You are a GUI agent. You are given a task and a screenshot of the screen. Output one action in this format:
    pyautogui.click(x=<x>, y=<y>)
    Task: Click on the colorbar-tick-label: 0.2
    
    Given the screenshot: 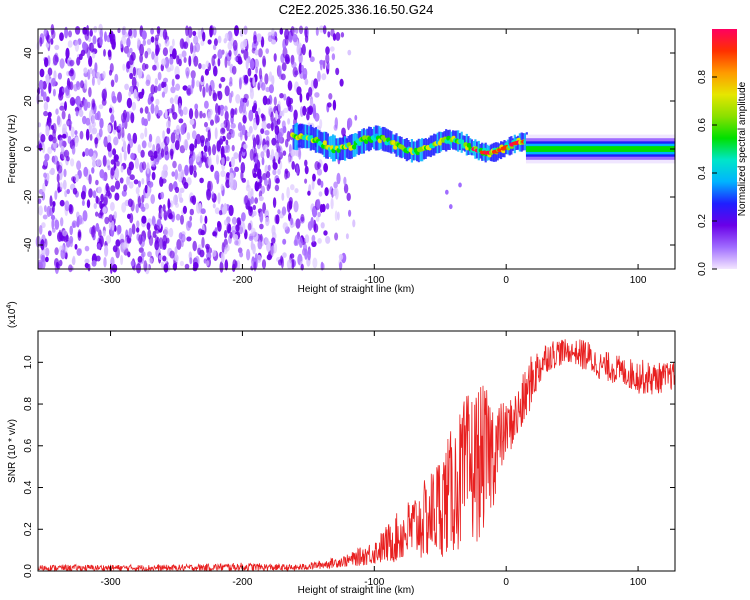 What is the action you would take?
    pyautogui.click(x=702, y=221)
    